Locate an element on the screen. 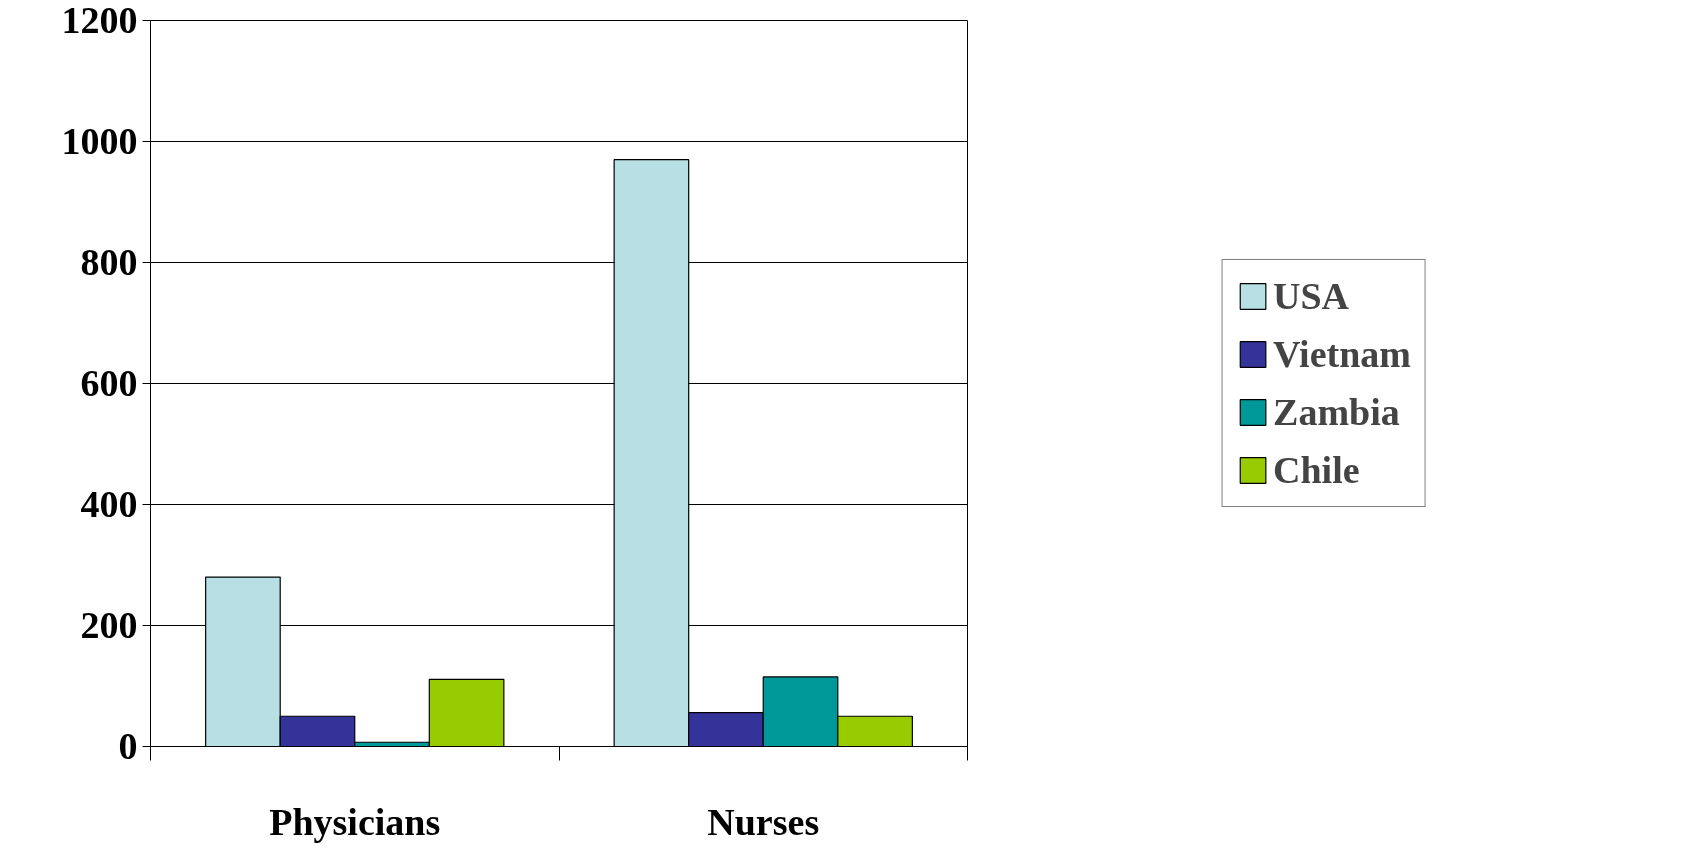  legend-label: Zambia is located at coordinates (1336, 412).